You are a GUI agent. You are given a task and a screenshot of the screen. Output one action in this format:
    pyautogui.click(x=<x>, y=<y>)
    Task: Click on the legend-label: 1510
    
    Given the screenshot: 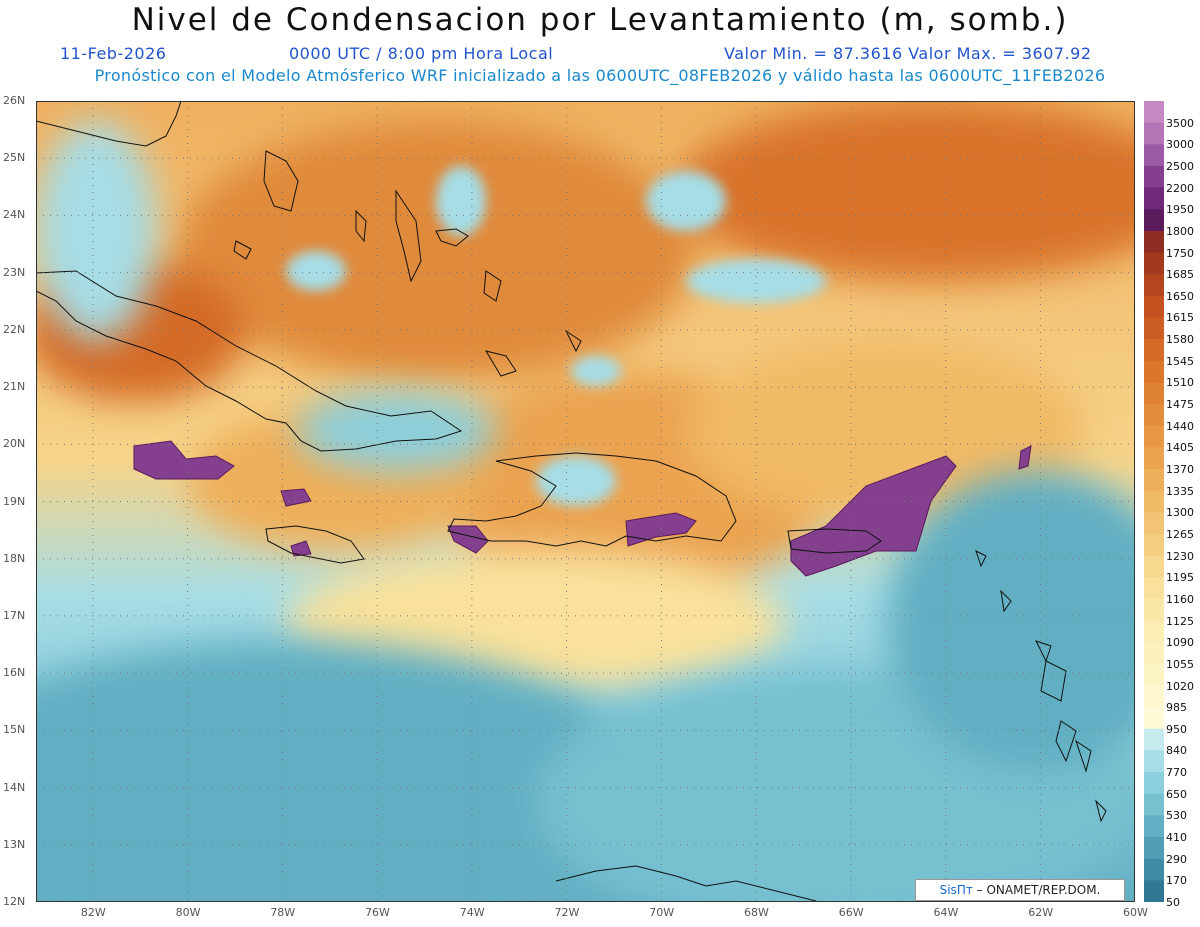 What is the action you would take?
    pyautogui.click(x=1180, y=383)
    